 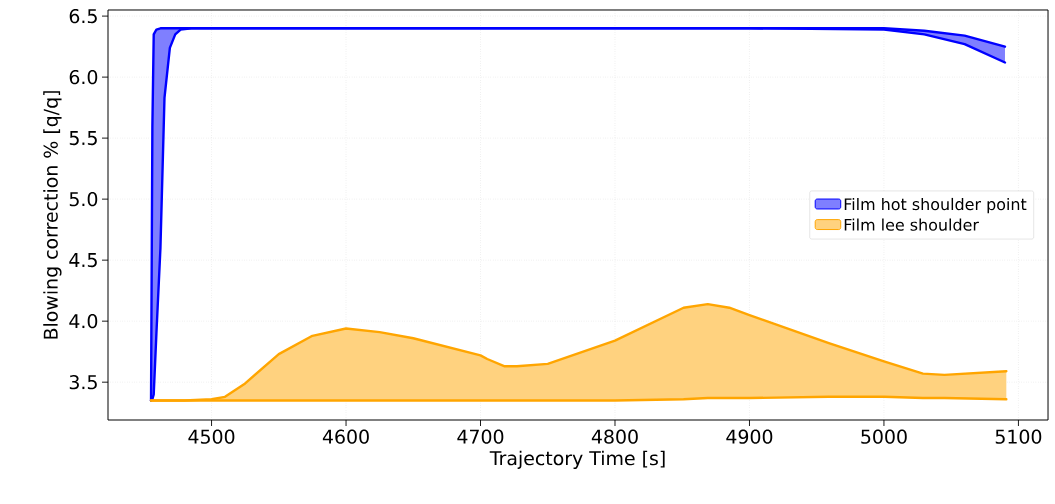 I want to click on x-tick-label: 4500, so click(x=211, y=436).